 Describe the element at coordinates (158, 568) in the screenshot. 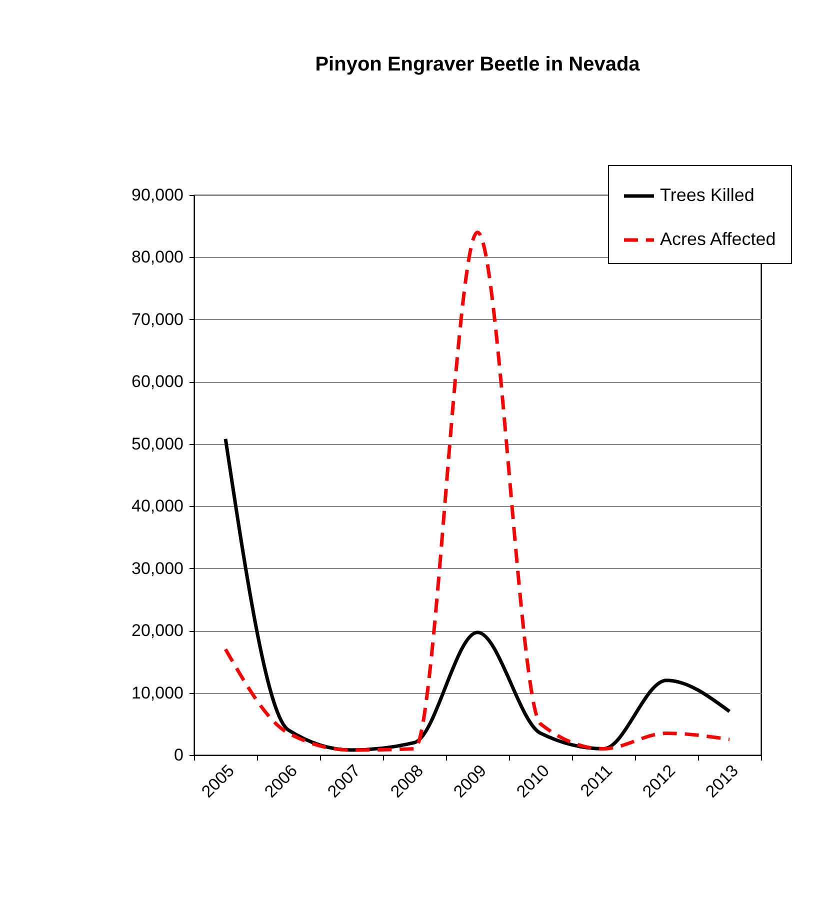

I see `y-tick-label: 30,000` at that location.